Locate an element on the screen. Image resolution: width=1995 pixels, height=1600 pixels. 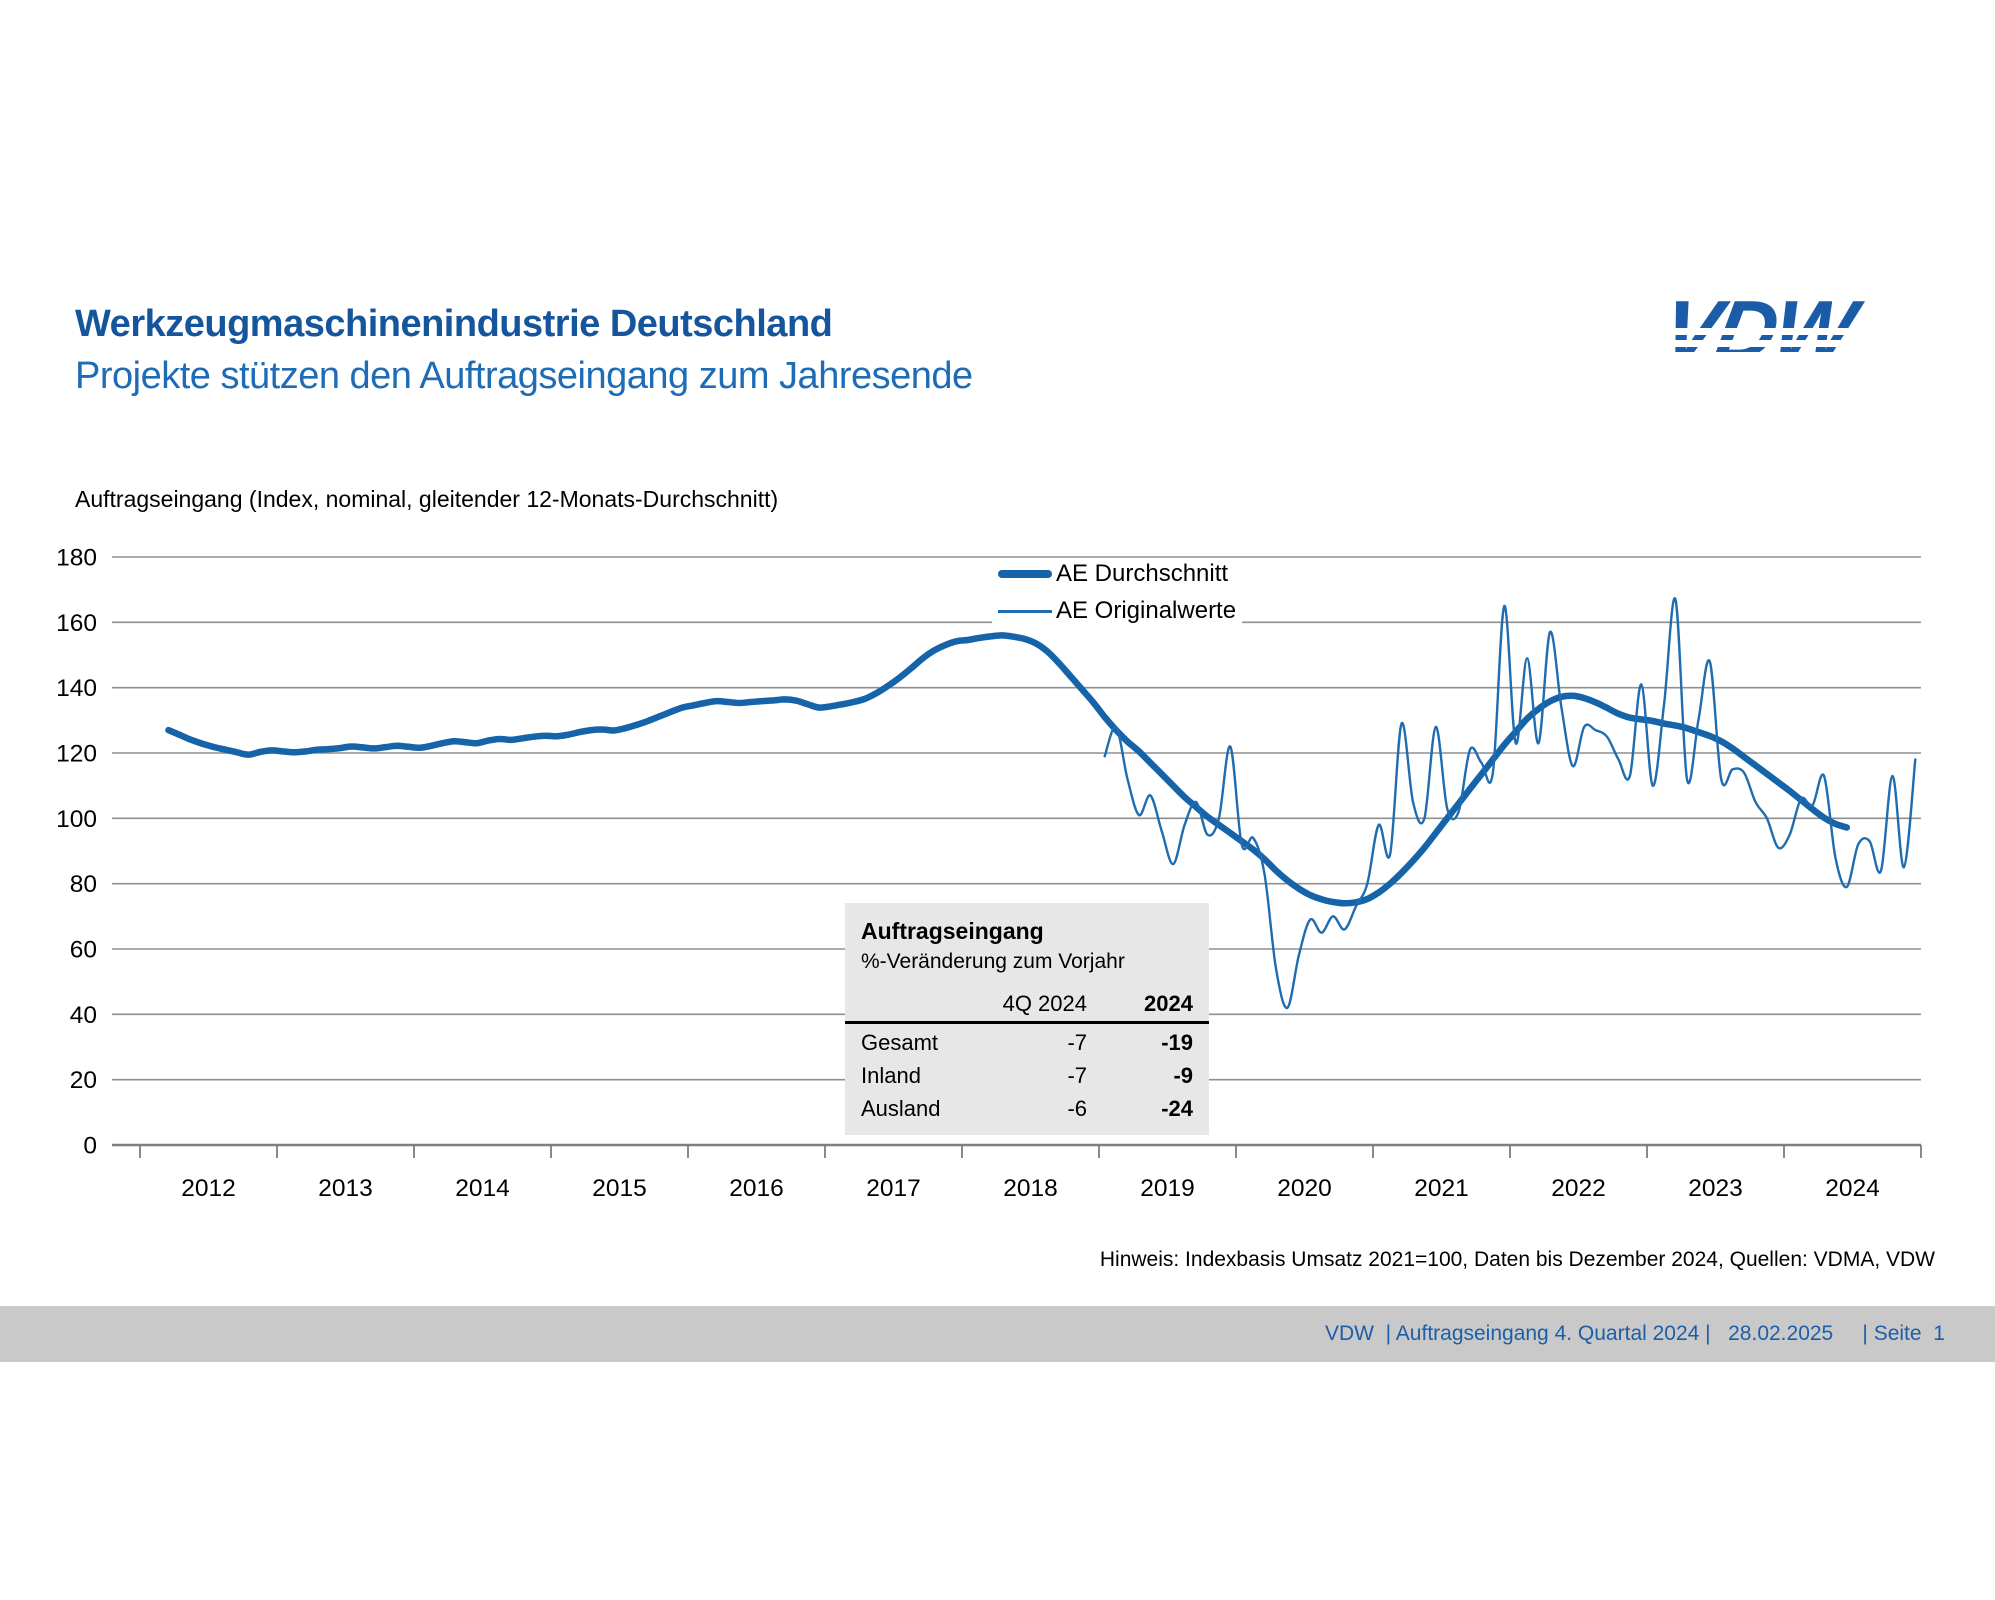
inset-table-subtitle: %-Veränderung zum Vorjahr is located at coordinates (993, 961).